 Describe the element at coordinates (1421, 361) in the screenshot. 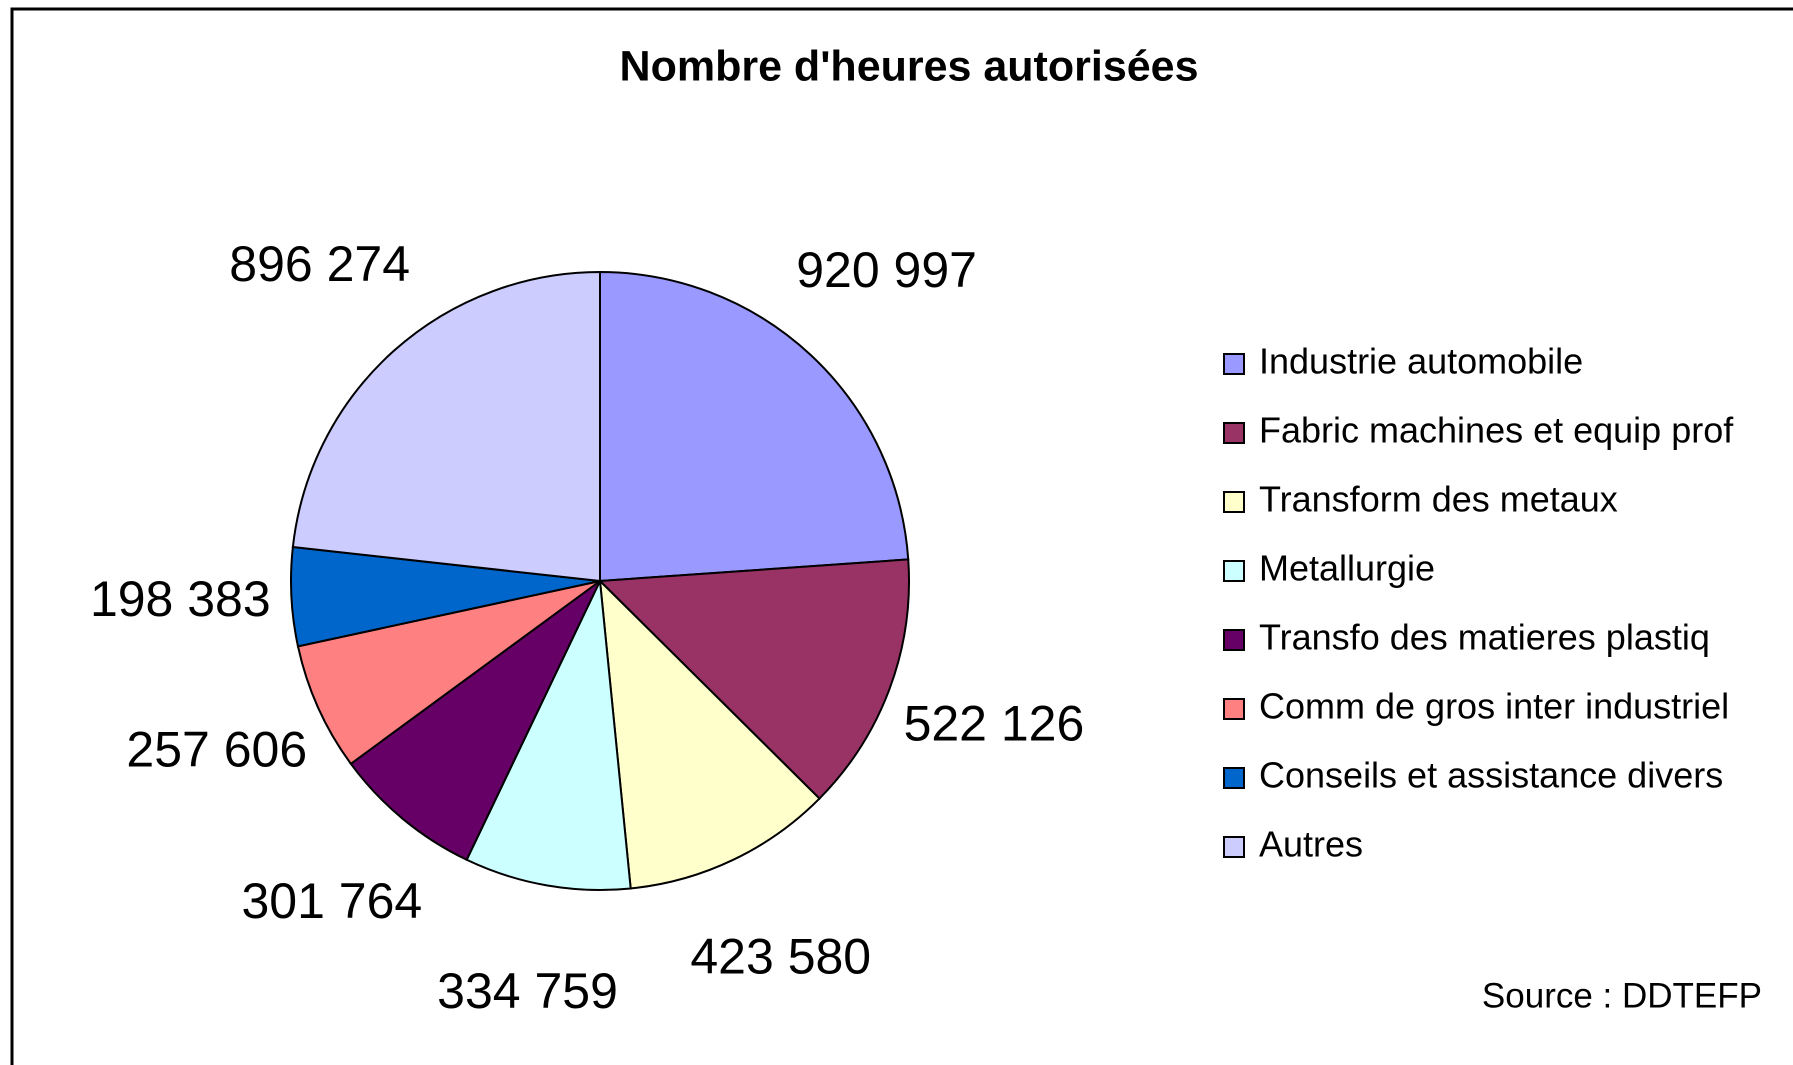

I see `legend-label: Industrie automobile` at that location.